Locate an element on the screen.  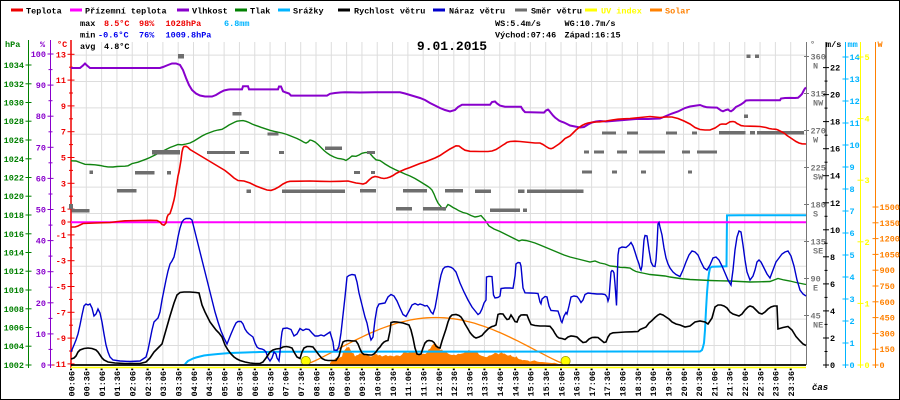
svg-text: 05:06 is located at coordinates (225, 384).